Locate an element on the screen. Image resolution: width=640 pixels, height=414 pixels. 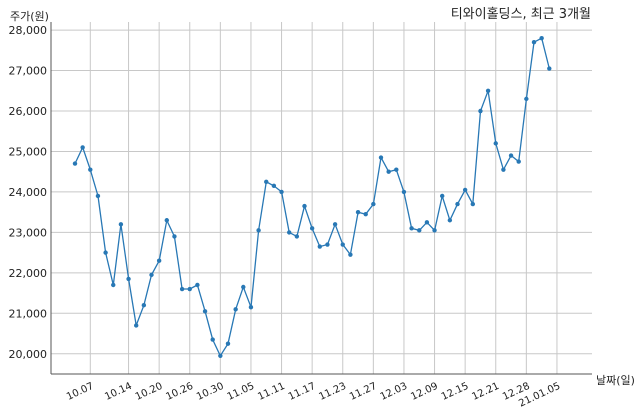
x-tick-label: 11.23 is located at coordinates (332, 392).